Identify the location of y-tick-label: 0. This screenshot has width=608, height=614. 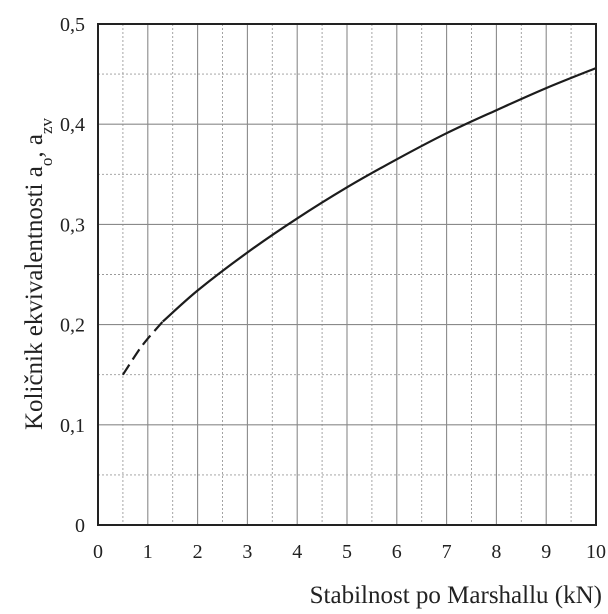
(80, 526).